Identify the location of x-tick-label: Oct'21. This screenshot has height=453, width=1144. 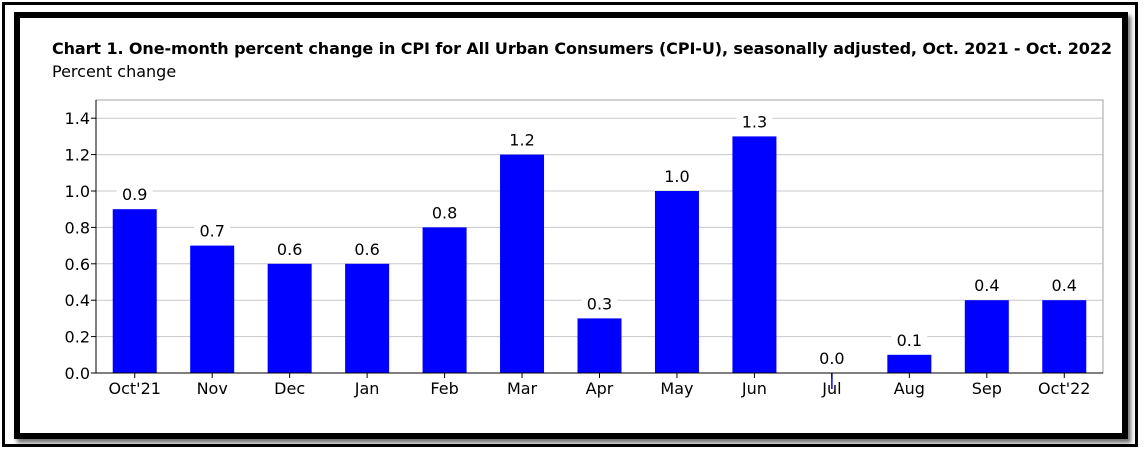
(135, 388).